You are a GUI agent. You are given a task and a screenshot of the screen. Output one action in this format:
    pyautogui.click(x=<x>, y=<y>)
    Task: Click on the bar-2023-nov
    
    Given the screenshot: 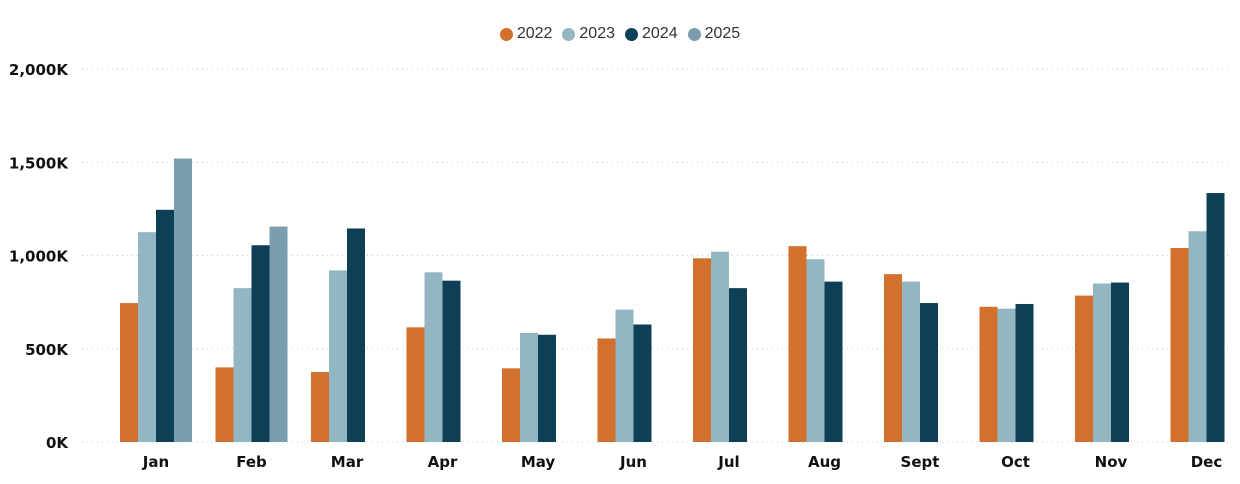 What is the action you would take?
    pyautogui.click(x=1102, y=362)
    